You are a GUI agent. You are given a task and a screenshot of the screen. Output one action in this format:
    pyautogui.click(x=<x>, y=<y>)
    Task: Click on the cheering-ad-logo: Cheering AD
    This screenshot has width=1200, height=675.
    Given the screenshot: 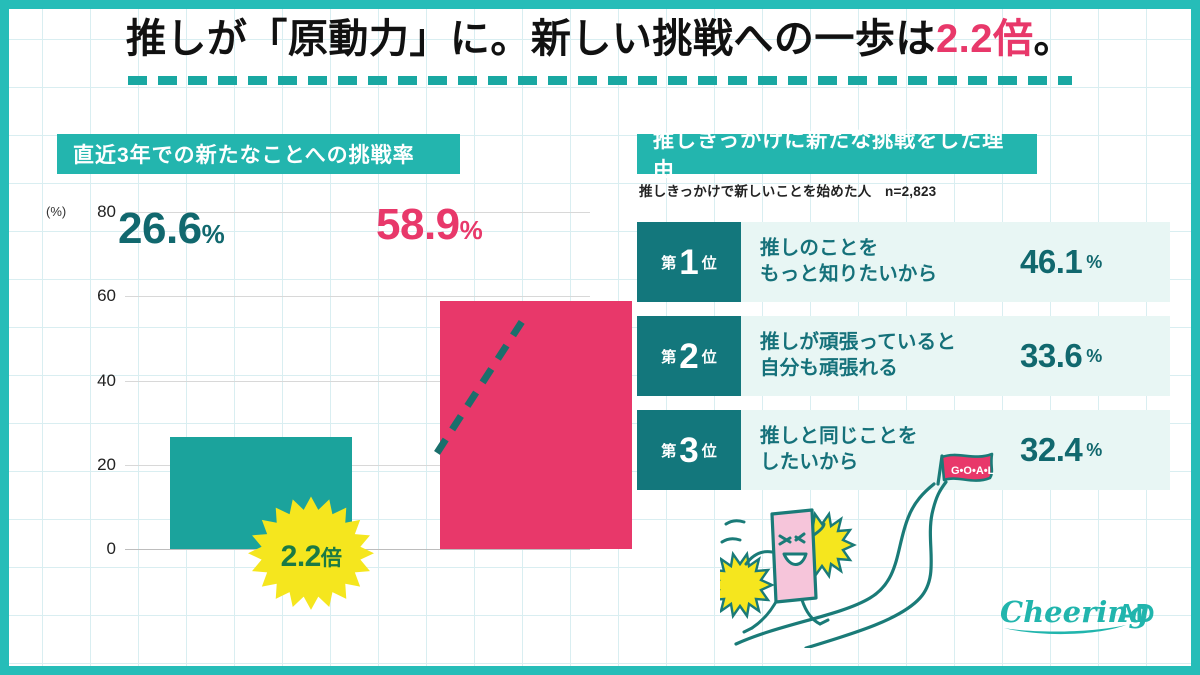 What is the action you would take?
    pyautogui.click(x=1077, y=615)
    